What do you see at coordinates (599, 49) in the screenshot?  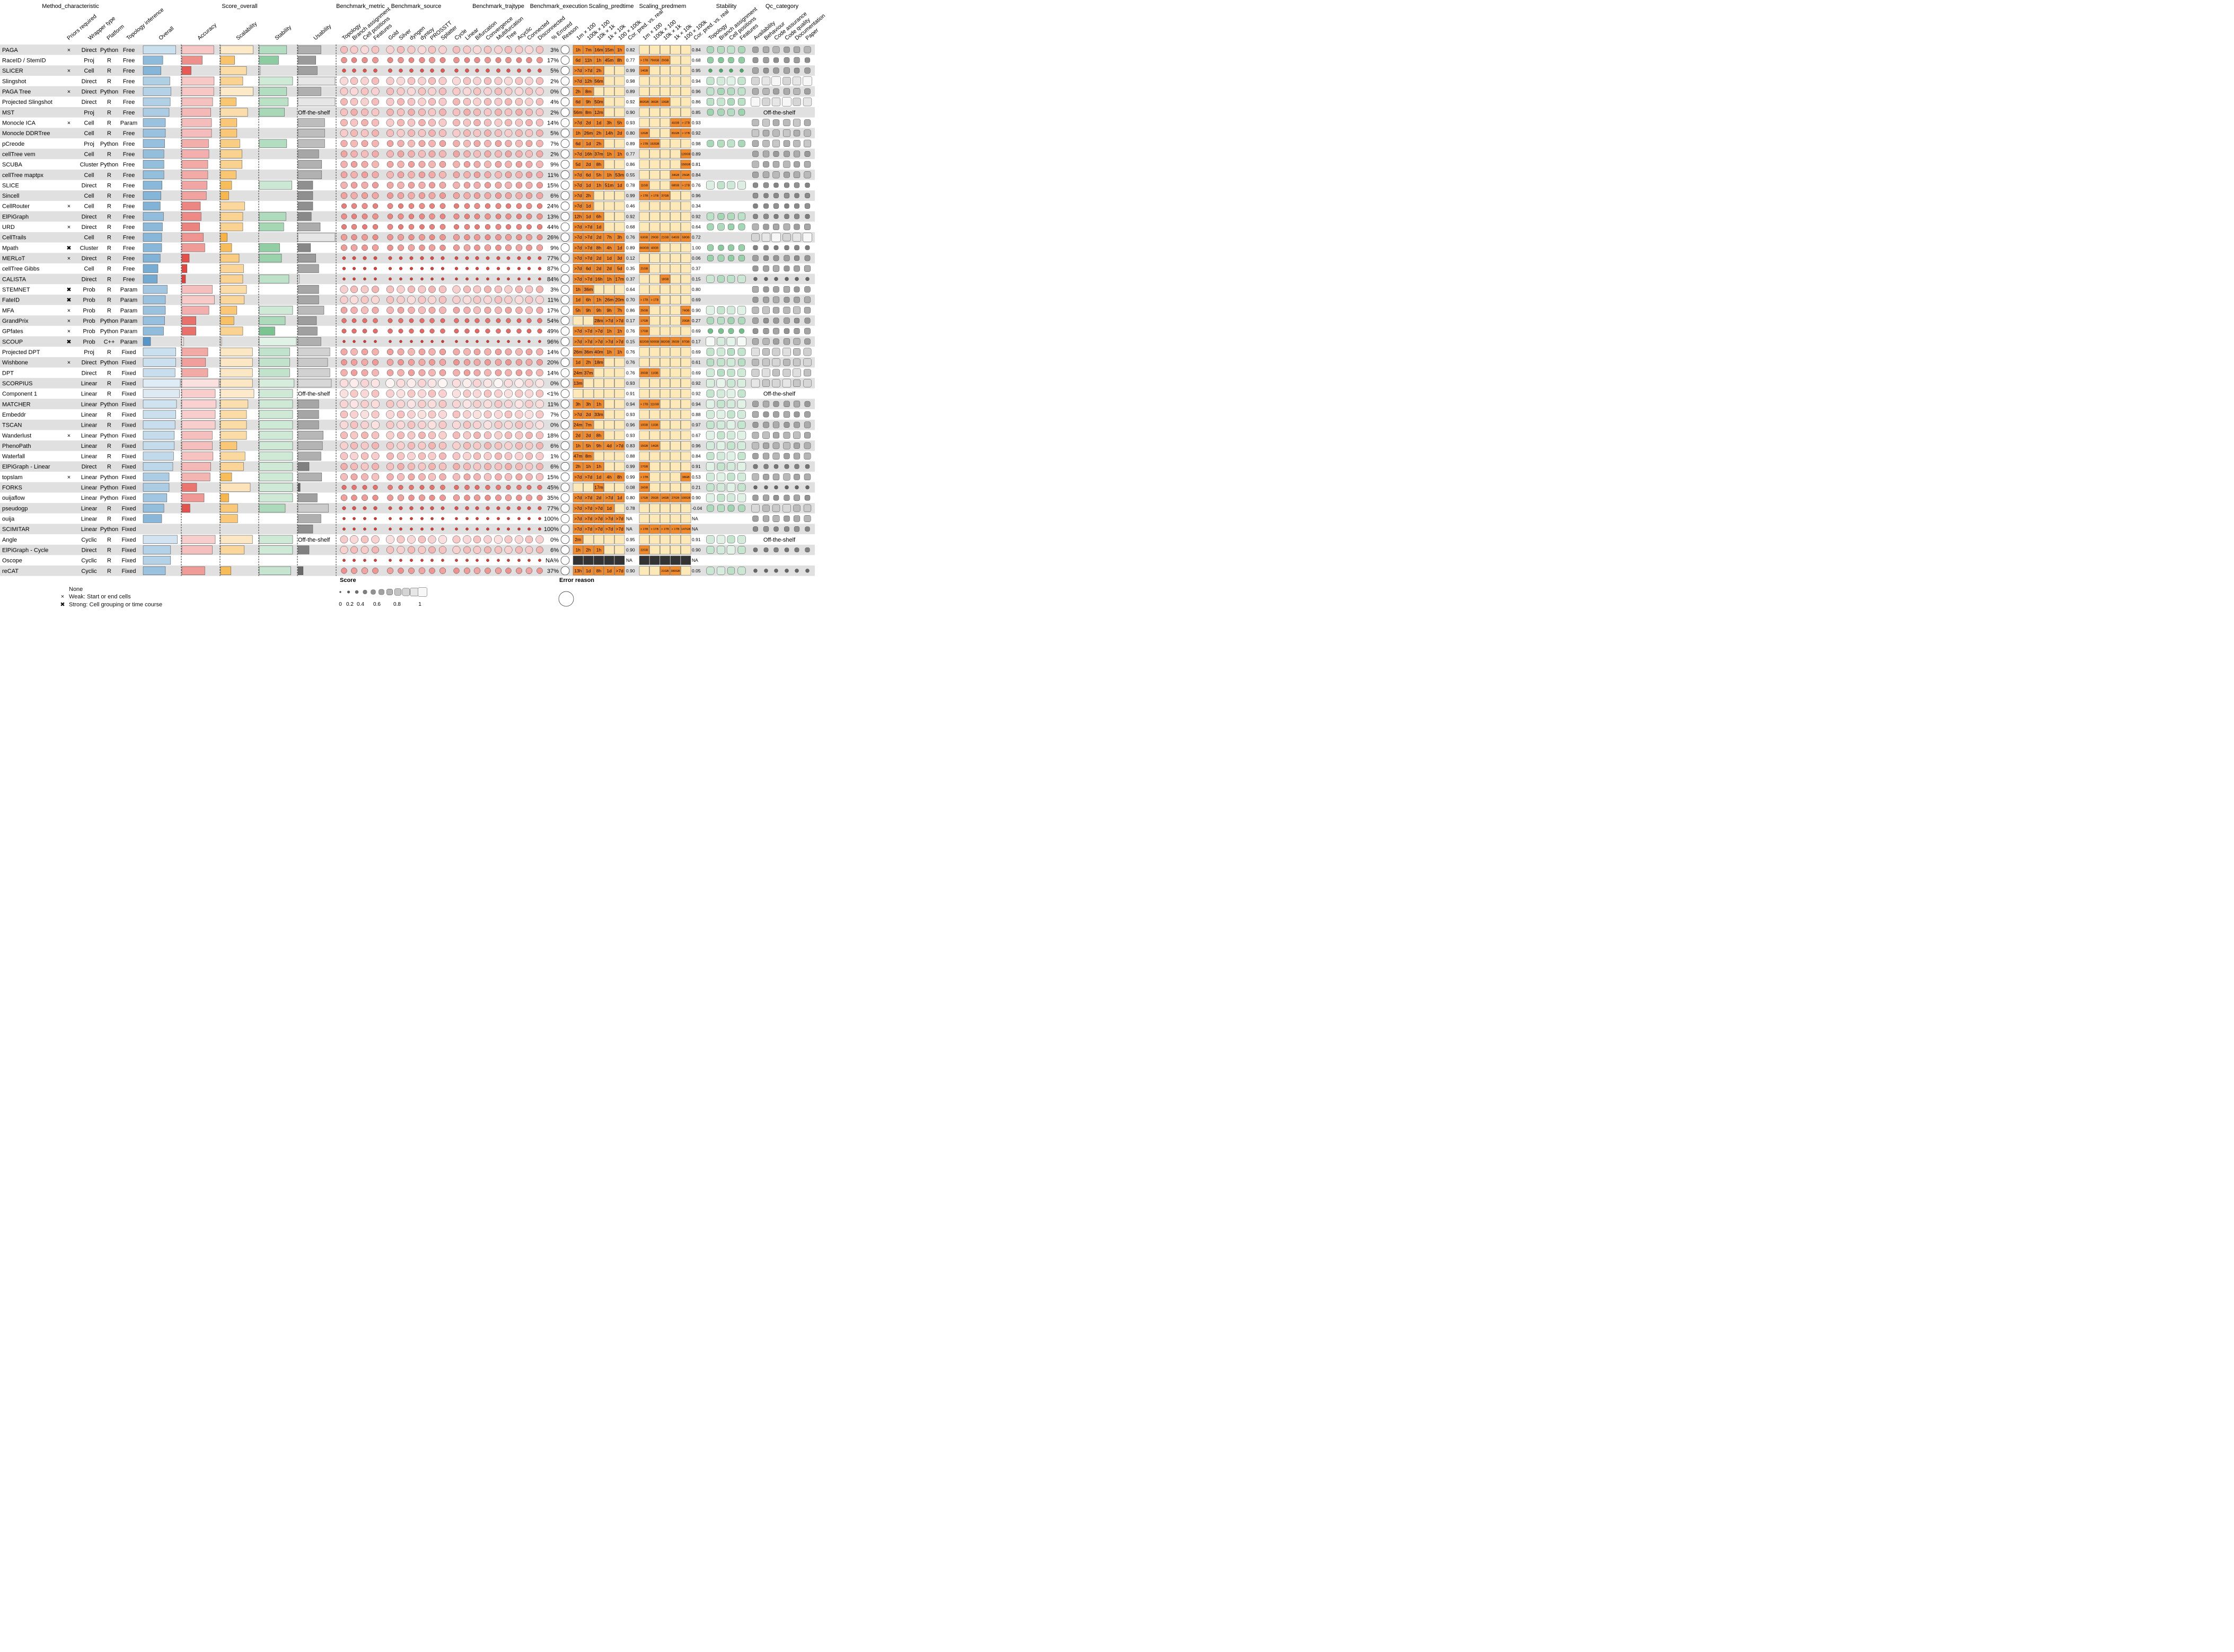 I see `predtime-value: 16m` at bounding box center [599, 49].